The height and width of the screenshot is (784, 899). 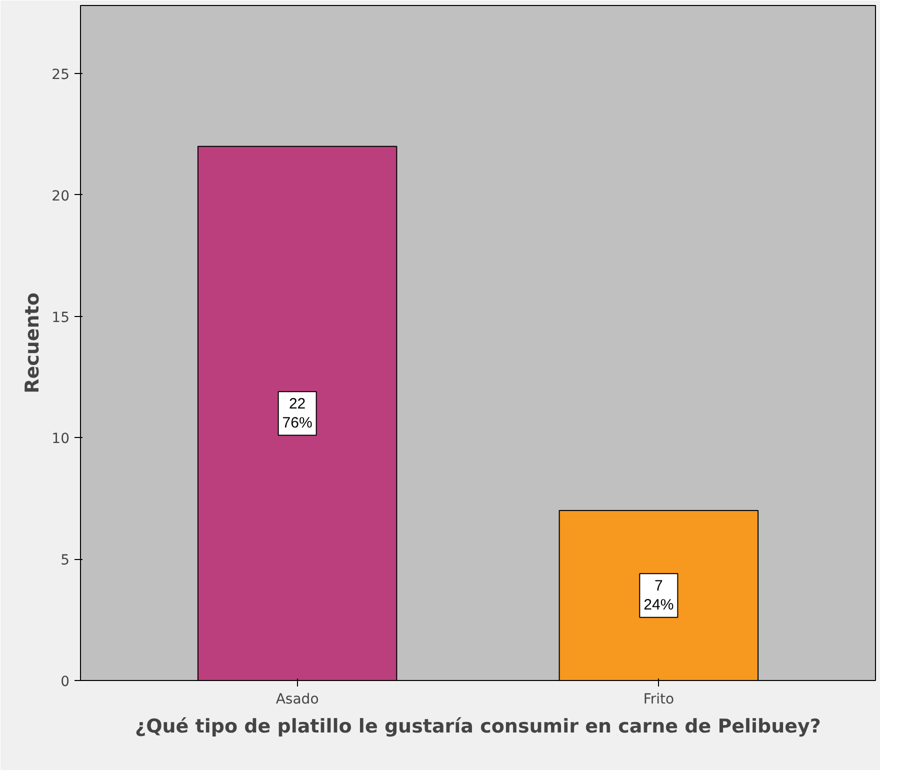 What do you see at coordinates (61, 74) in the screenshot?
I see `y-tick-label: 25` at bounding box center [61, 74].